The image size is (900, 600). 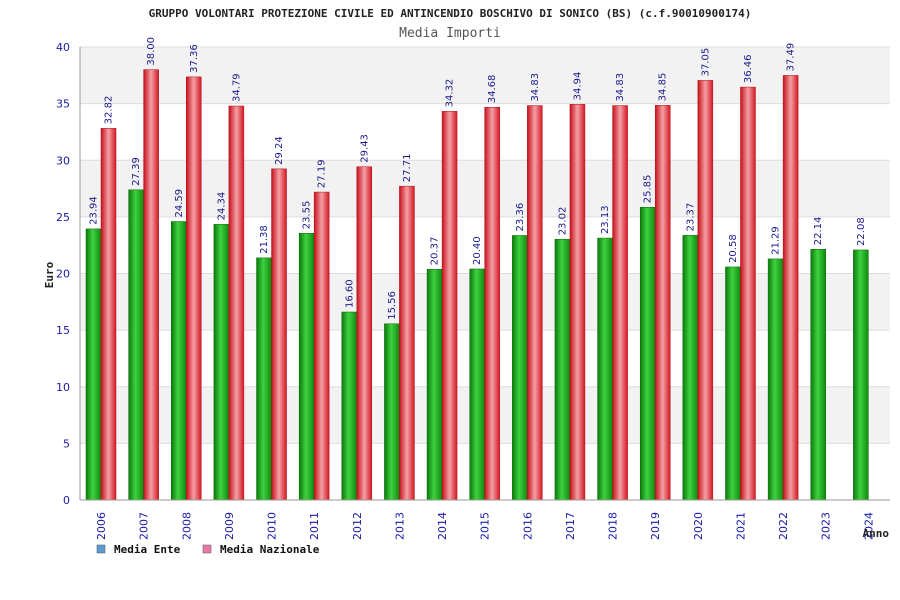 I want to click on value-label-media-ente-2006: 23.94, so click(x=94, y=210).